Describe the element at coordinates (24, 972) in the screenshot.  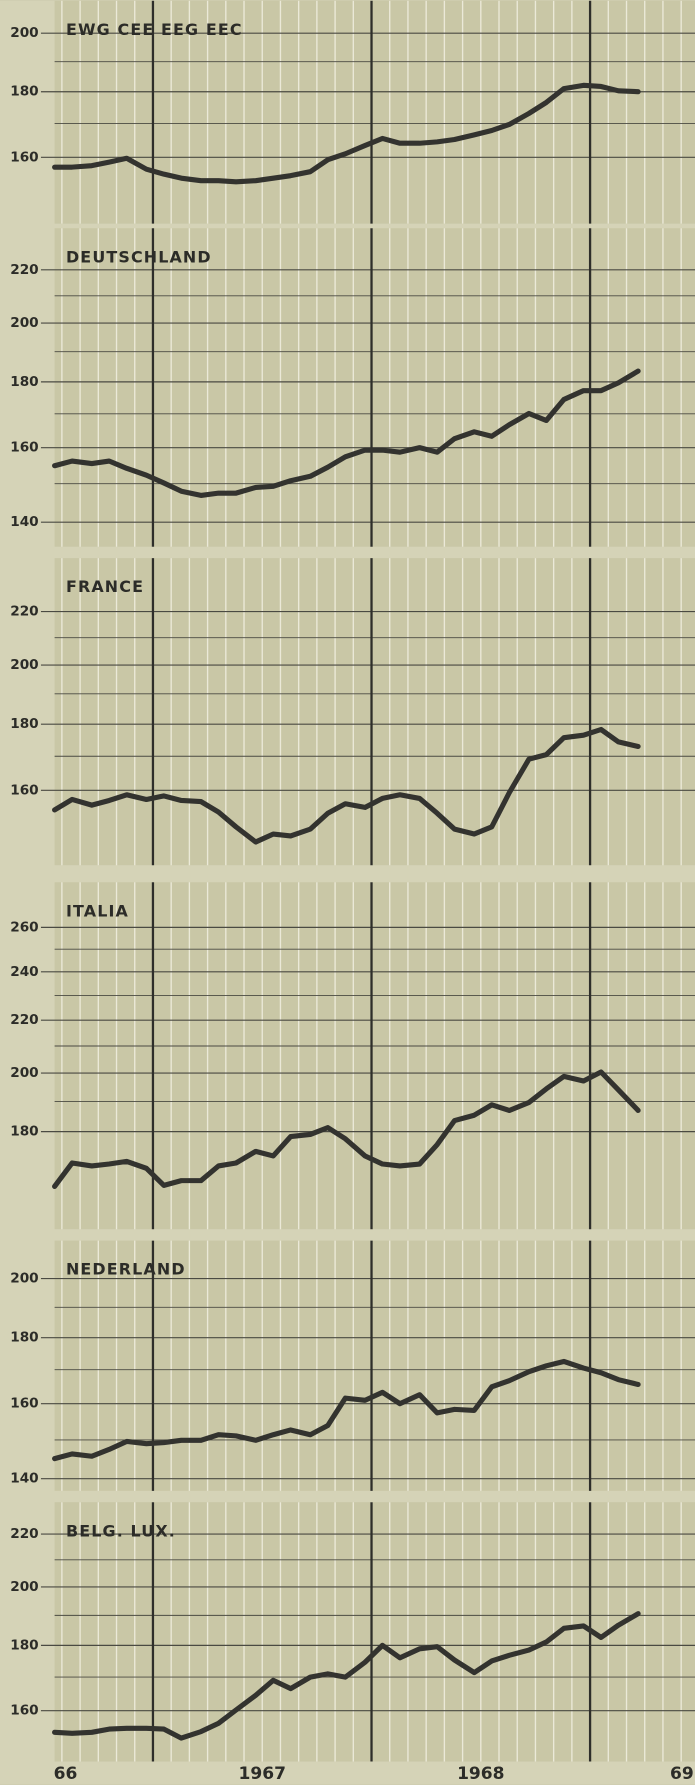
I see `y-tick-label: 240` at that location.